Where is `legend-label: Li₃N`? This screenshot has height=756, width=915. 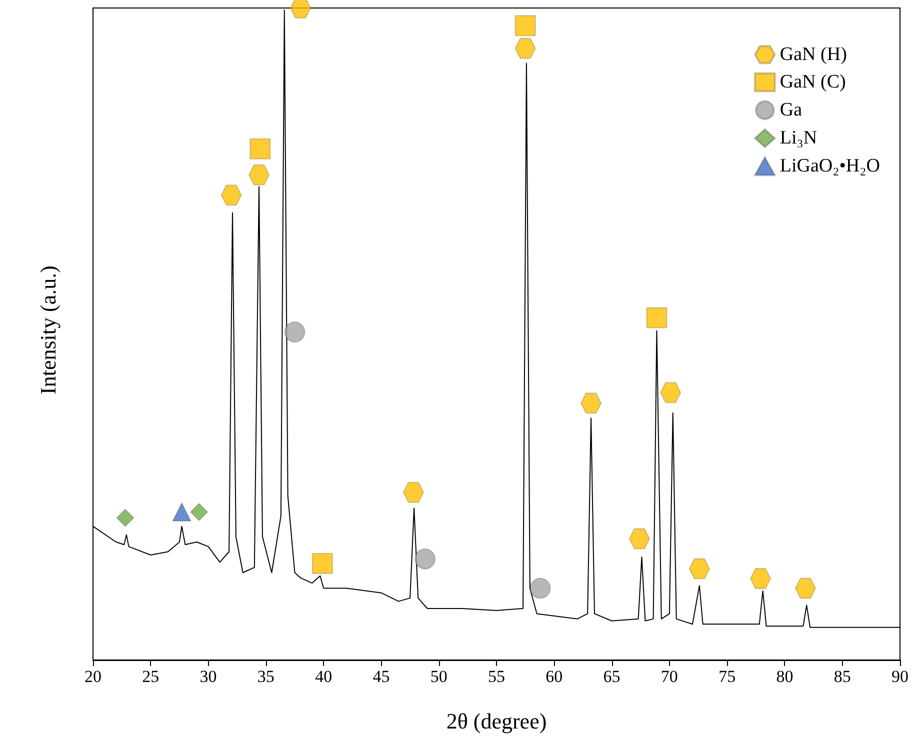 legend-label: Li₃N is located at coordinates (799, 138).